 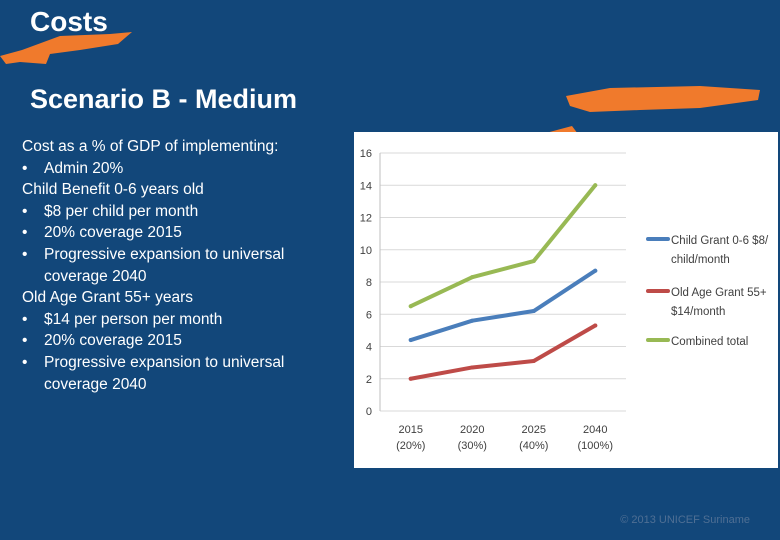 What do you see at coordinates (95, 276) in the screenshot?
I see `child-bullet-continuation: coverage 2040` at bounding box center [95, 276].